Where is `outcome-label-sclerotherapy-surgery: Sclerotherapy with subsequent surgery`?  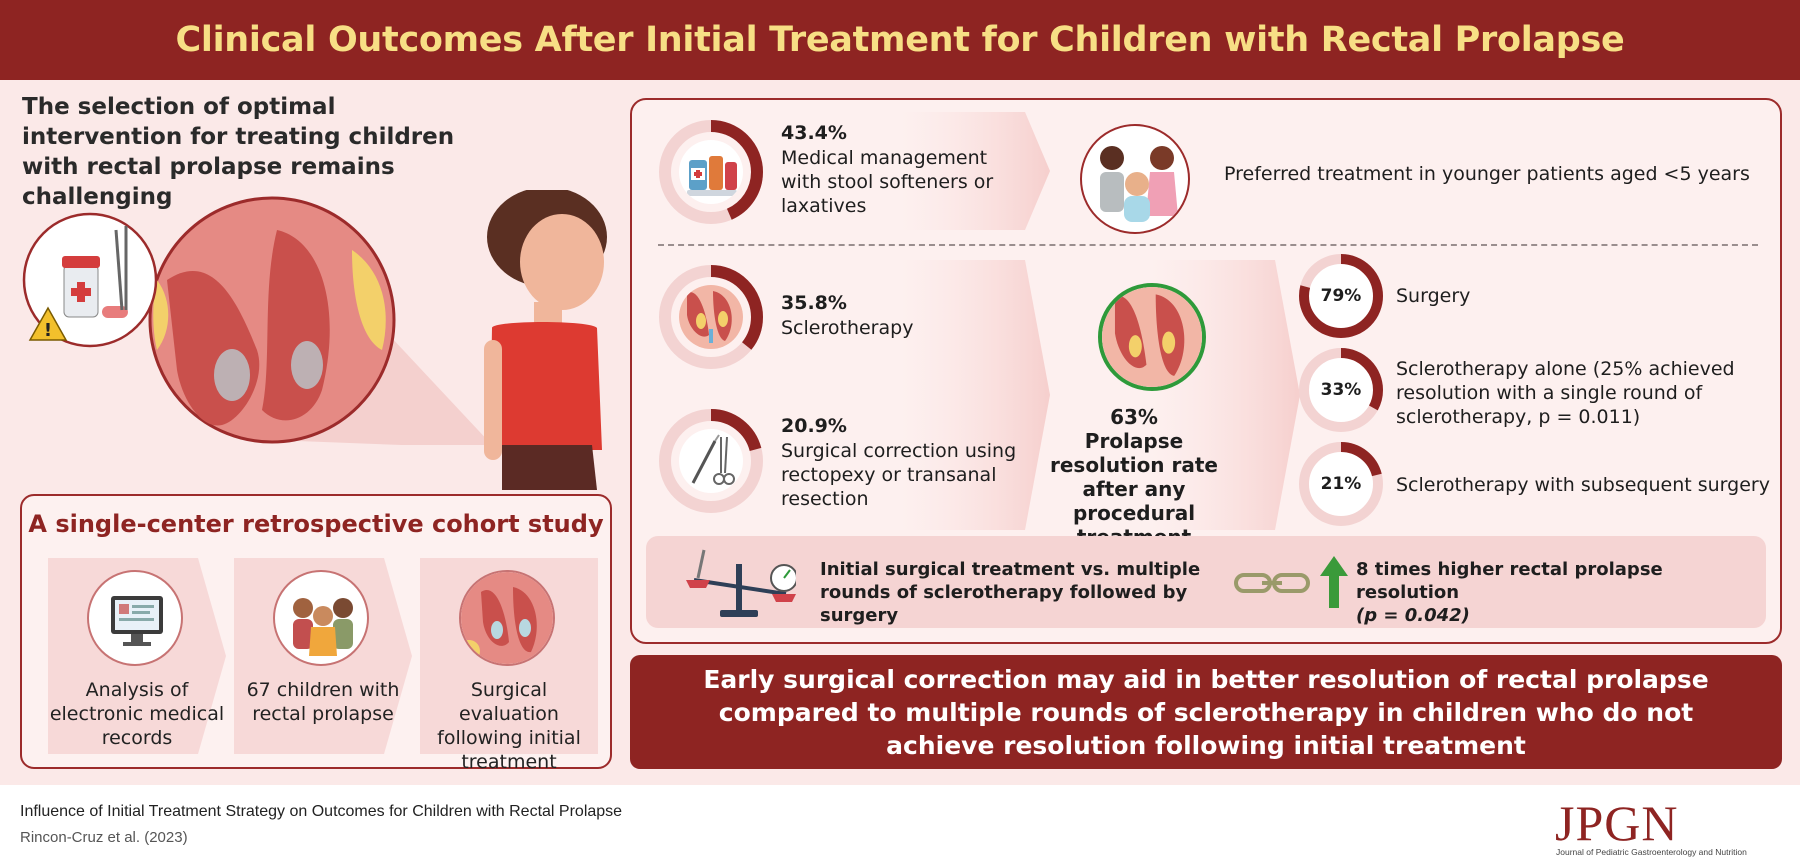 outcome-label-sclerotherapy-surgery: Sclerotherapy with subsequent surgery is located at coordinates (1583, 485).